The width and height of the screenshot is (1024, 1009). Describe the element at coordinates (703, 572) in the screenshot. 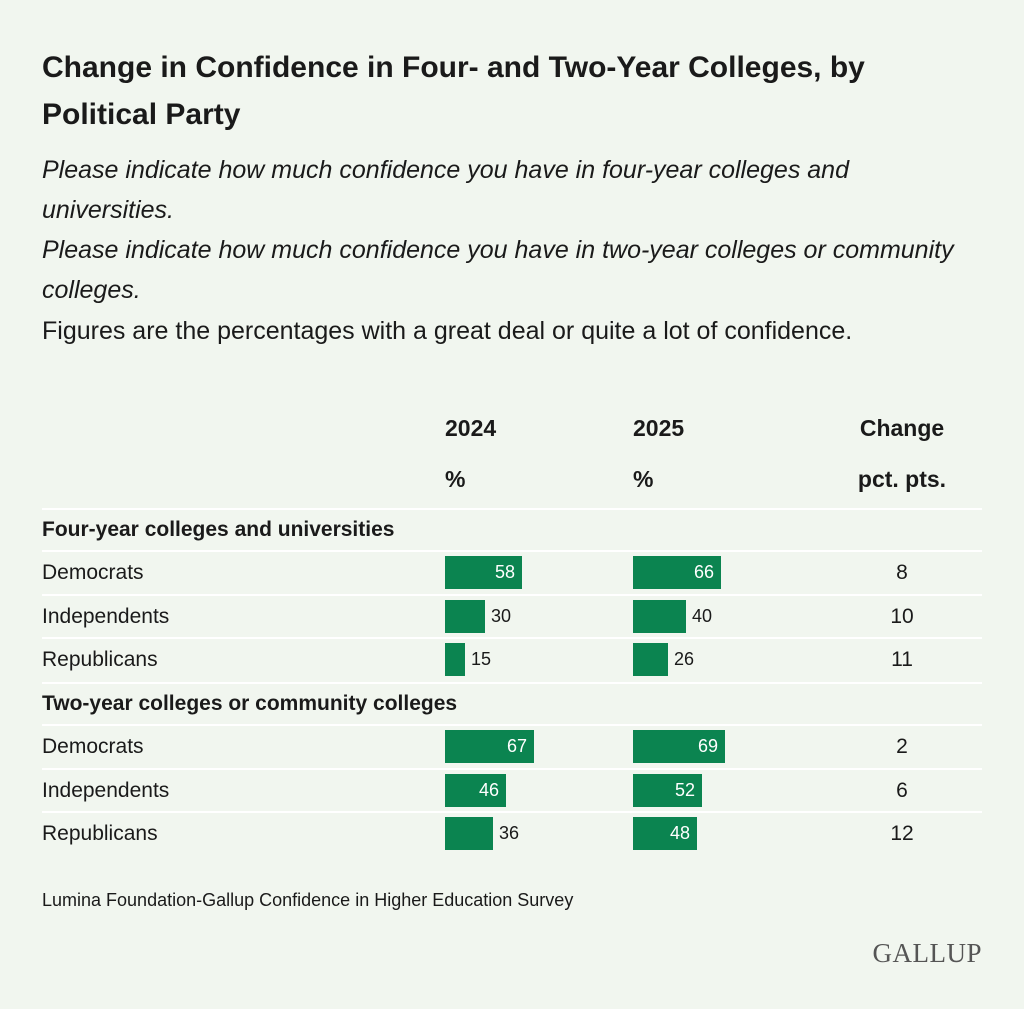

I see `data-label-2025: 66` at that location.